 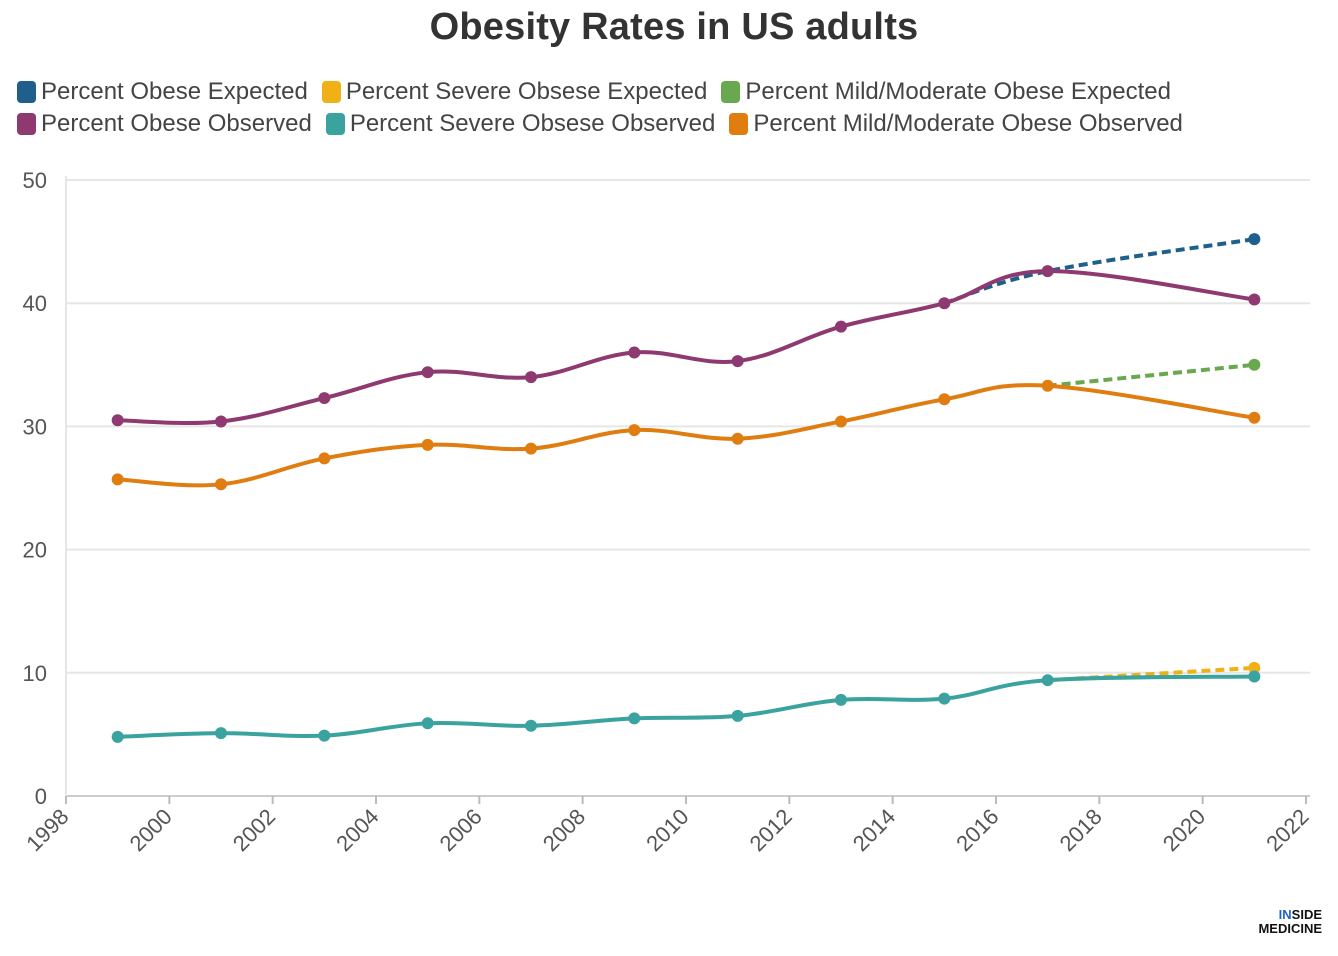 I want to click on y-tick-label: 30, so click(x=35, y=426).